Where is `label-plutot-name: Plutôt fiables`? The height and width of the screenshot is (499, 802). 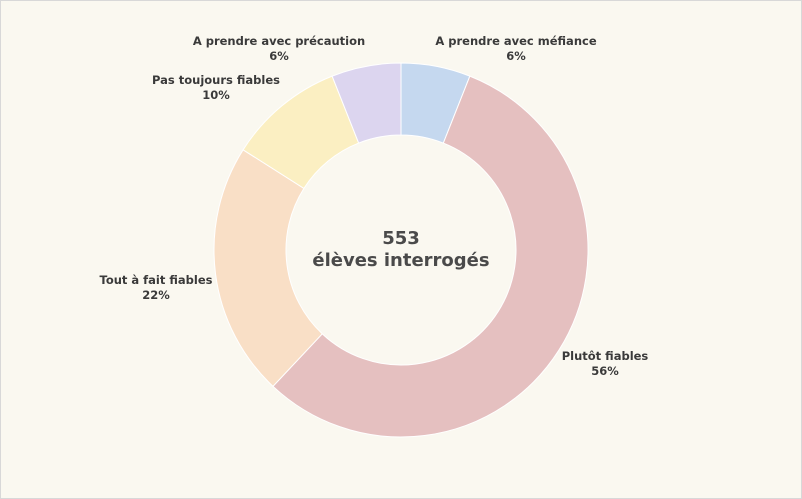
label-plutot-name: Plutôt fiables is located at coordinates (605, 356).